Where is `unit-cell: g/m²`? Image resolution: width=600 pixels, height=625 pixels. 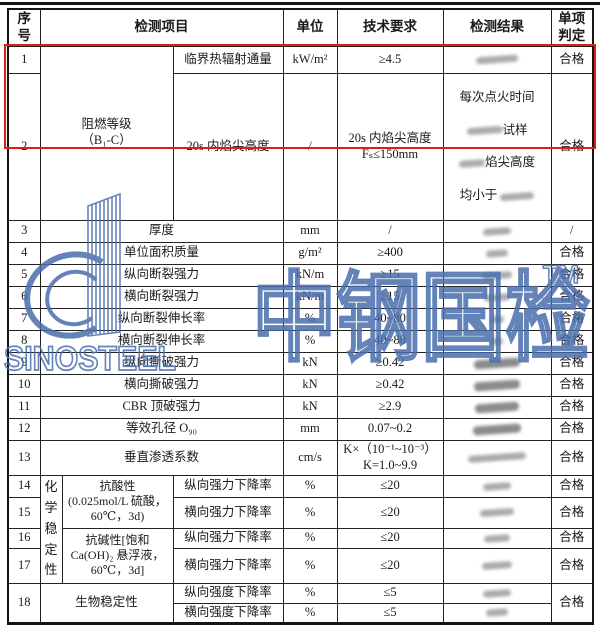
unit-cell: g/m² is located at coordinates (310, 253).